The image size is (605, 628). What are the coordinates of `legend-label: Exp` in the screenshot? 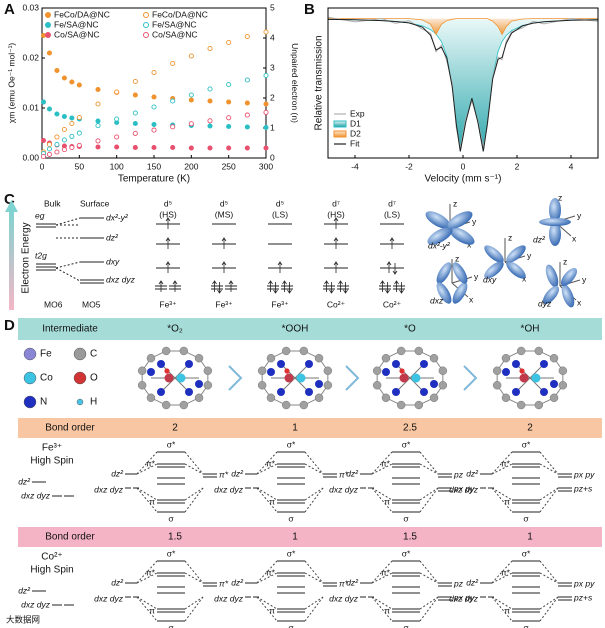 It's located at (357, 113).